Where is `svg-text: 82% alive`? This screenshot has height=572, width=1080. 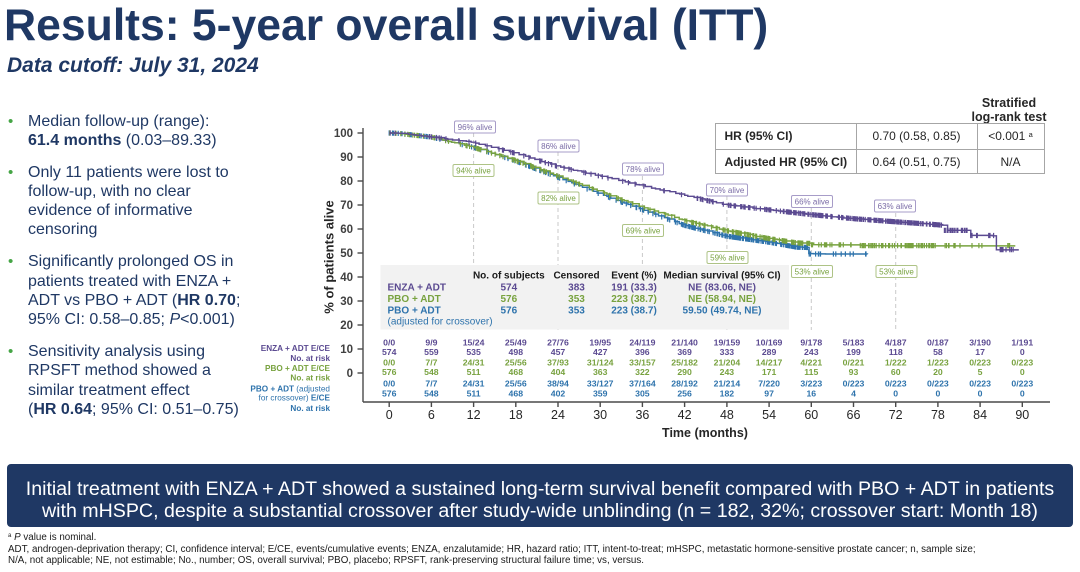 svg-text: 82% alive is located at coordinates (558, 198).